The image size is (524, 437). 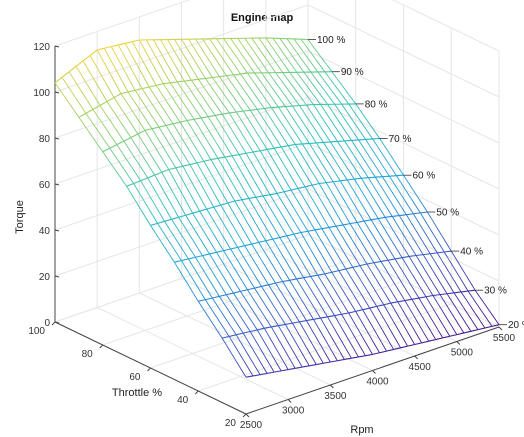 What do you see at coordinates (45, 231) in the screenshot?
I see `z-tick-label: 40` at bounding box center [45, 231].